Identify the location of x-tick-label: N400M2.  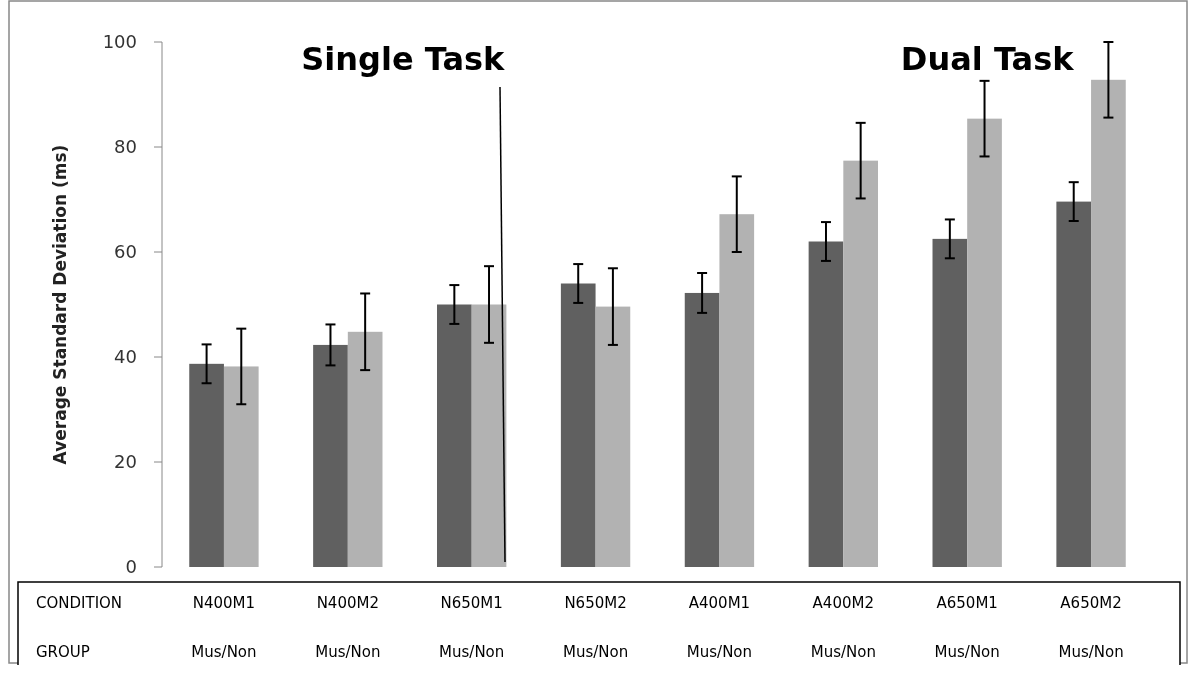
(347, 603).